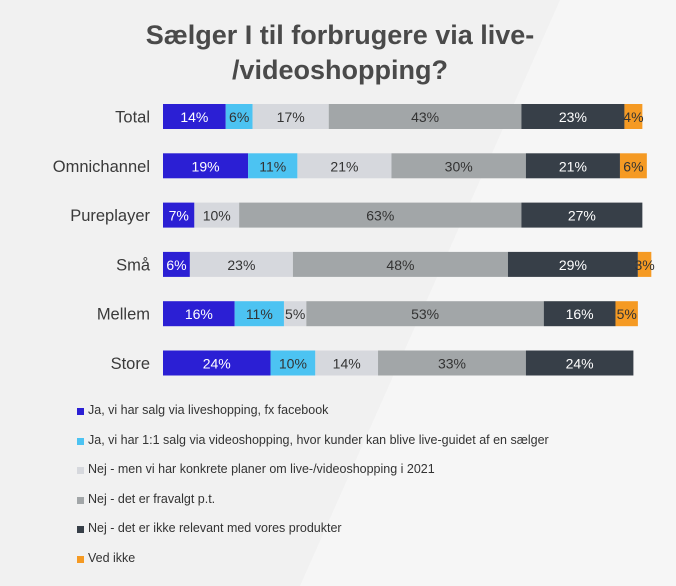 The height and width of the screenshot is (586, 676). I want to click on data-label: 53%, so click(425, 314).